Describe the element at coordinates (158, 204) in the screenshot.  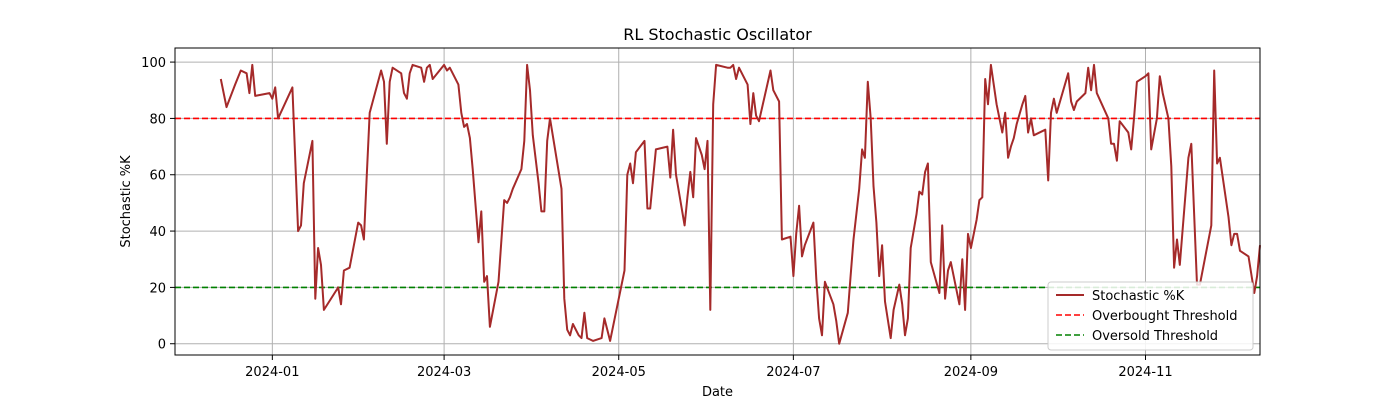
I see `y-axis-ticks: 0 20 40 60 80 100` at that location.